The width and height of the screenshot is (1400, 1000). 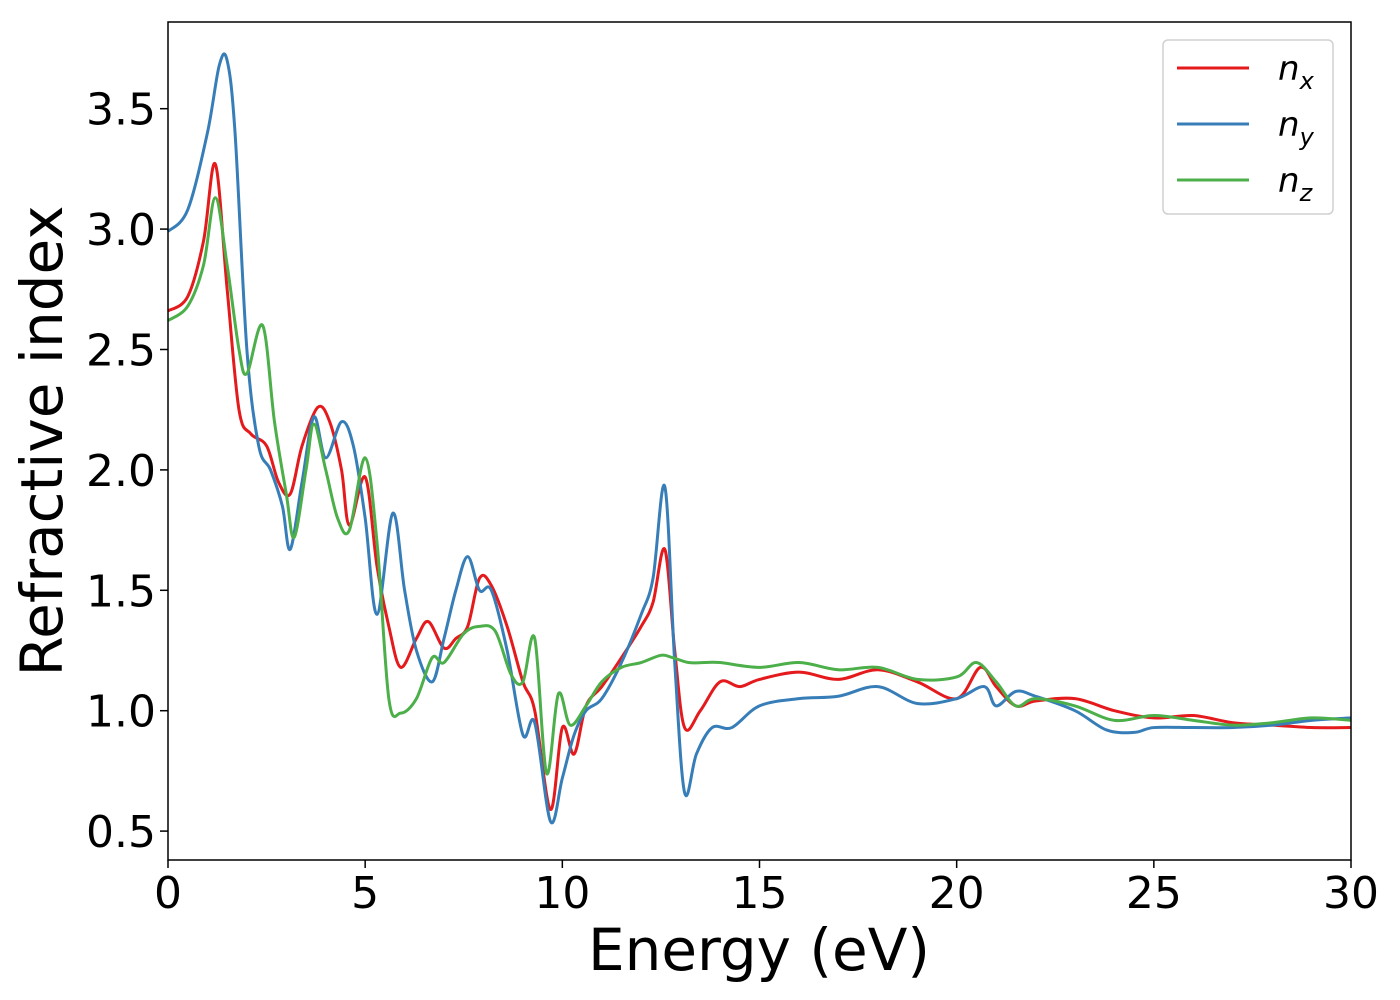 What do you see at coordinates (42, 440) in the screenshot?
I see `y-axis-title: Refractive index` at bounding box center [42, 440].